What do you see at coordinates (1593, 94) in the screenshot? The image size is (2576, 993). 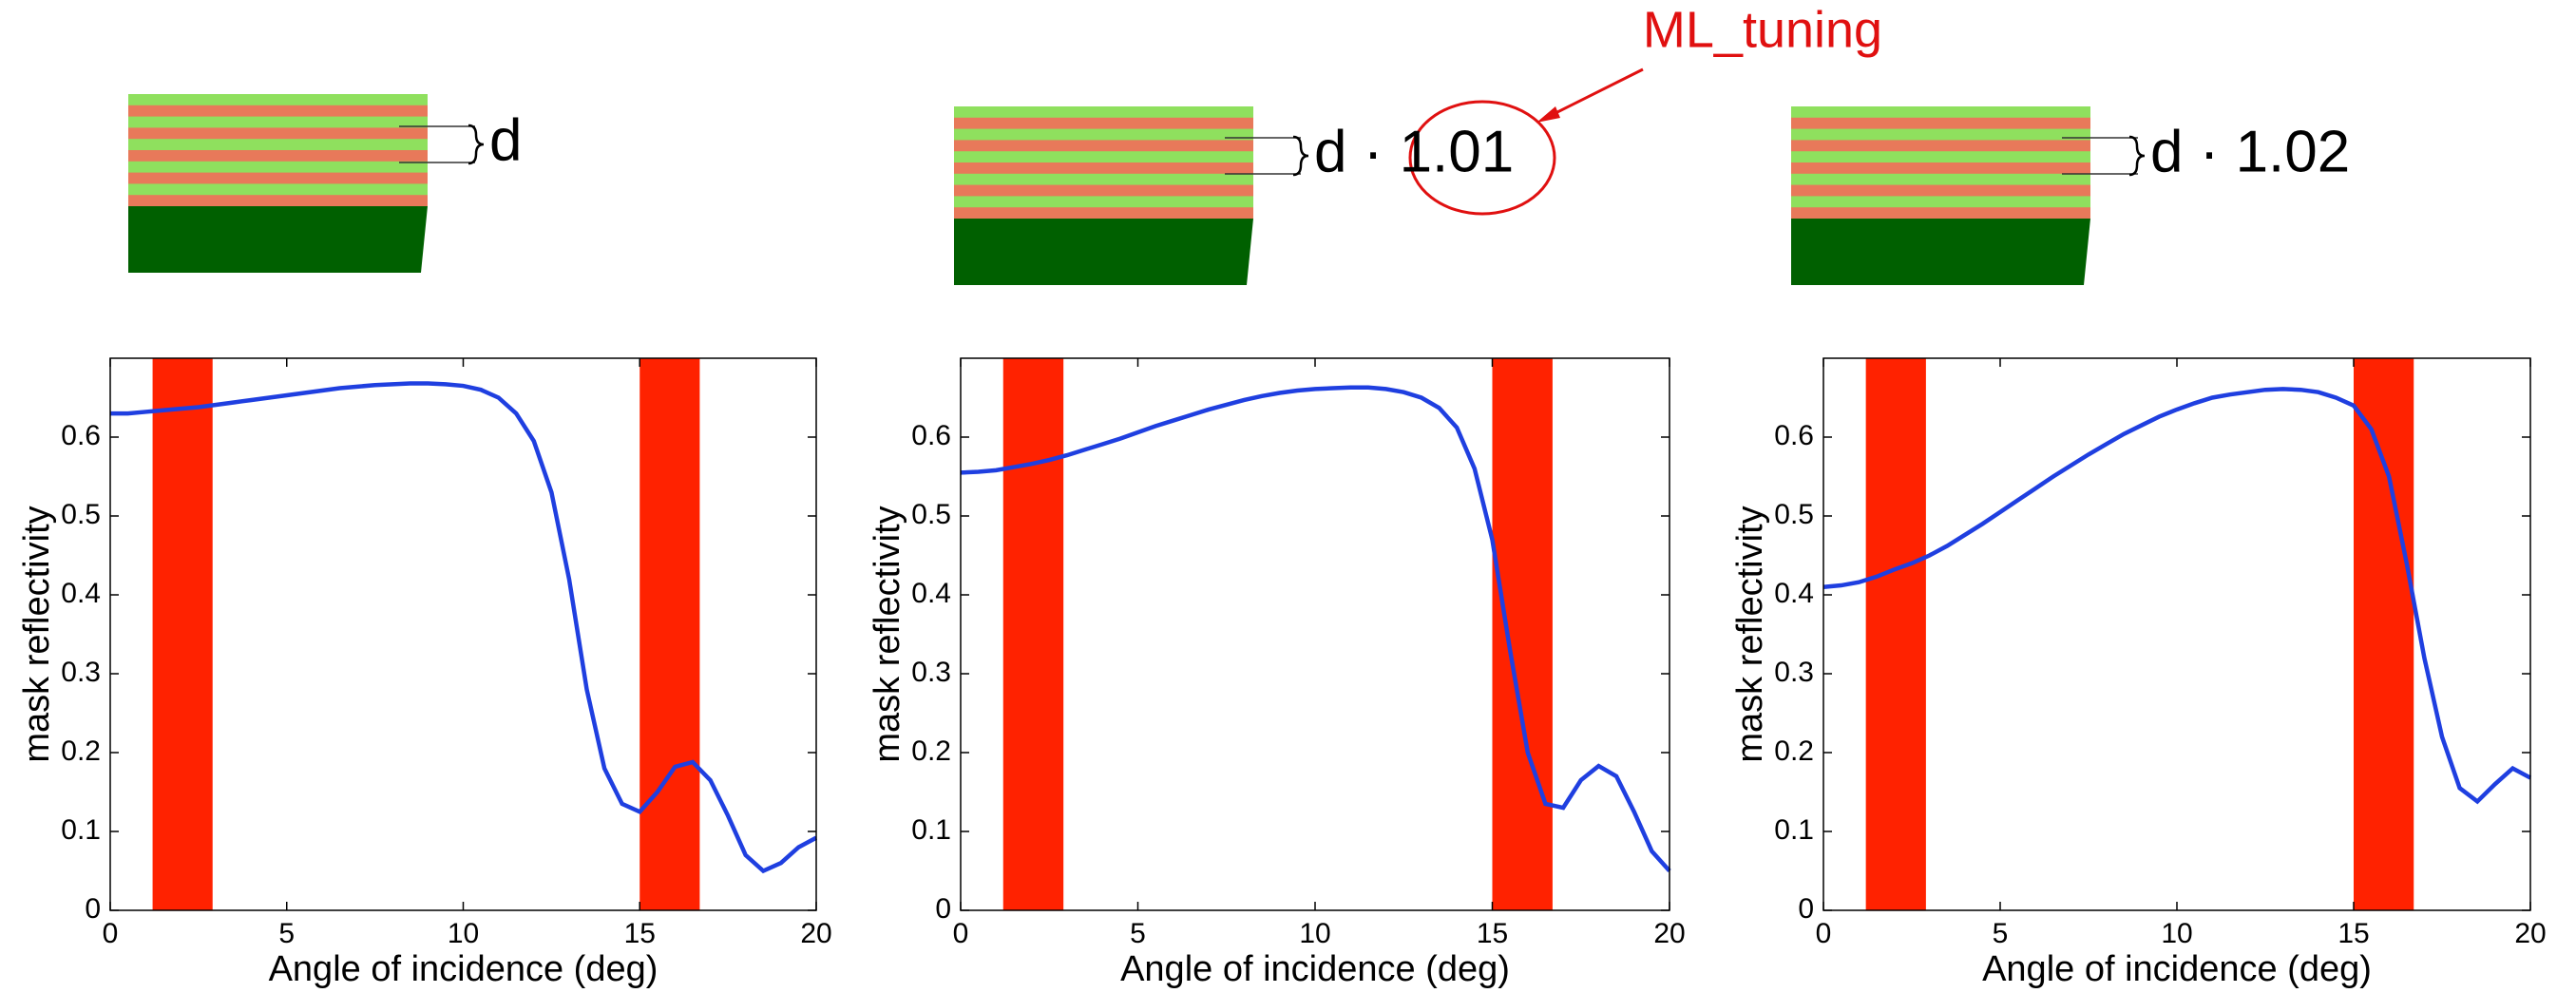 I see `callout-arrow` at bounding box center [1593, 94].